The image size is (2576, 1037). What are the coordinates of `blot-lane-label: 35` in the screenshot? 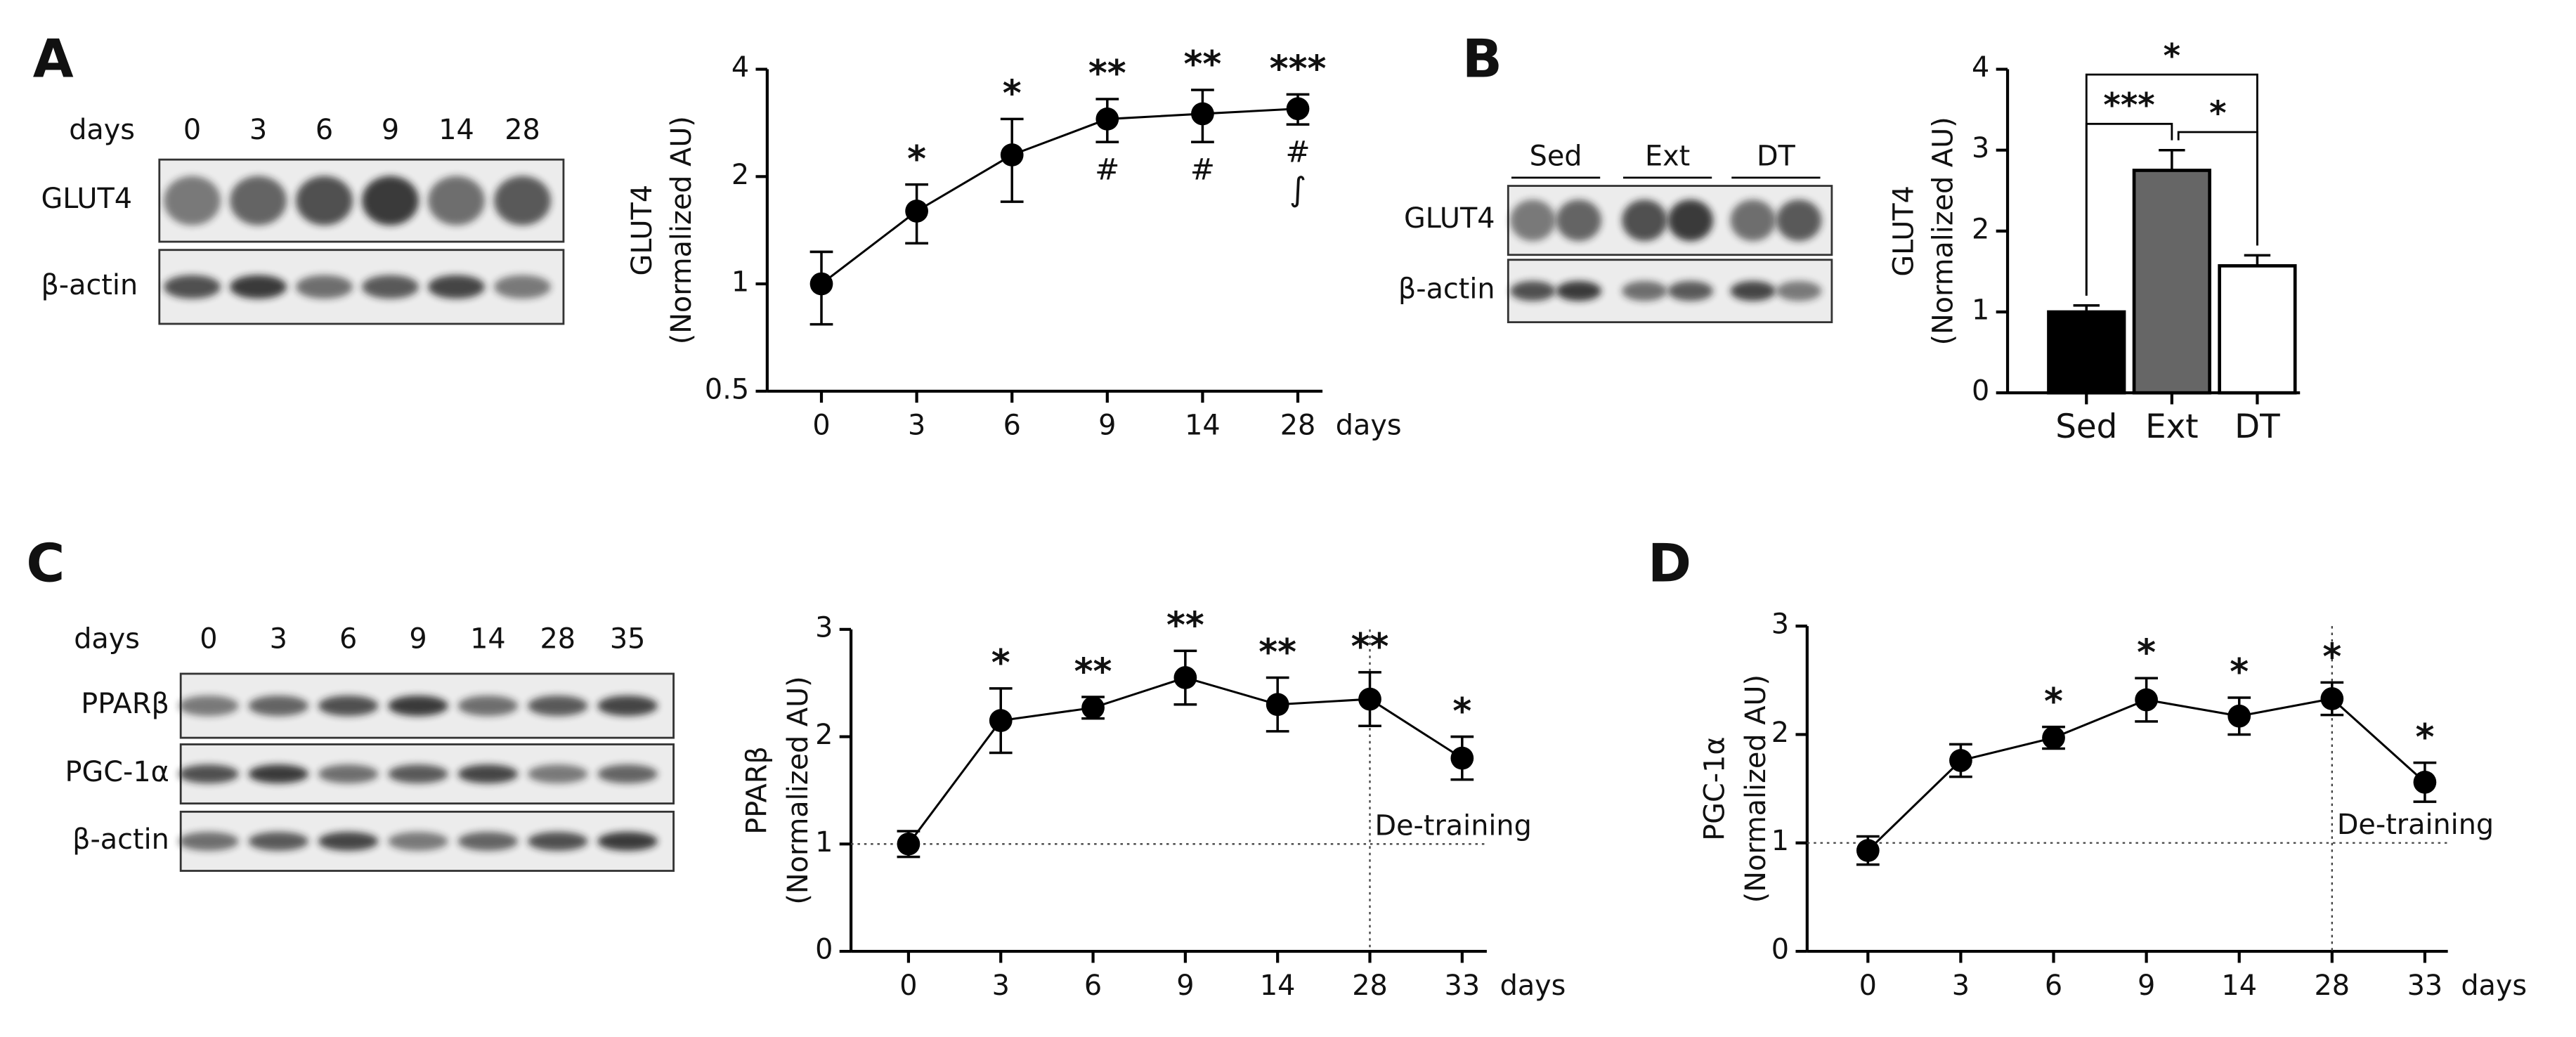 It's located at (628, 639).